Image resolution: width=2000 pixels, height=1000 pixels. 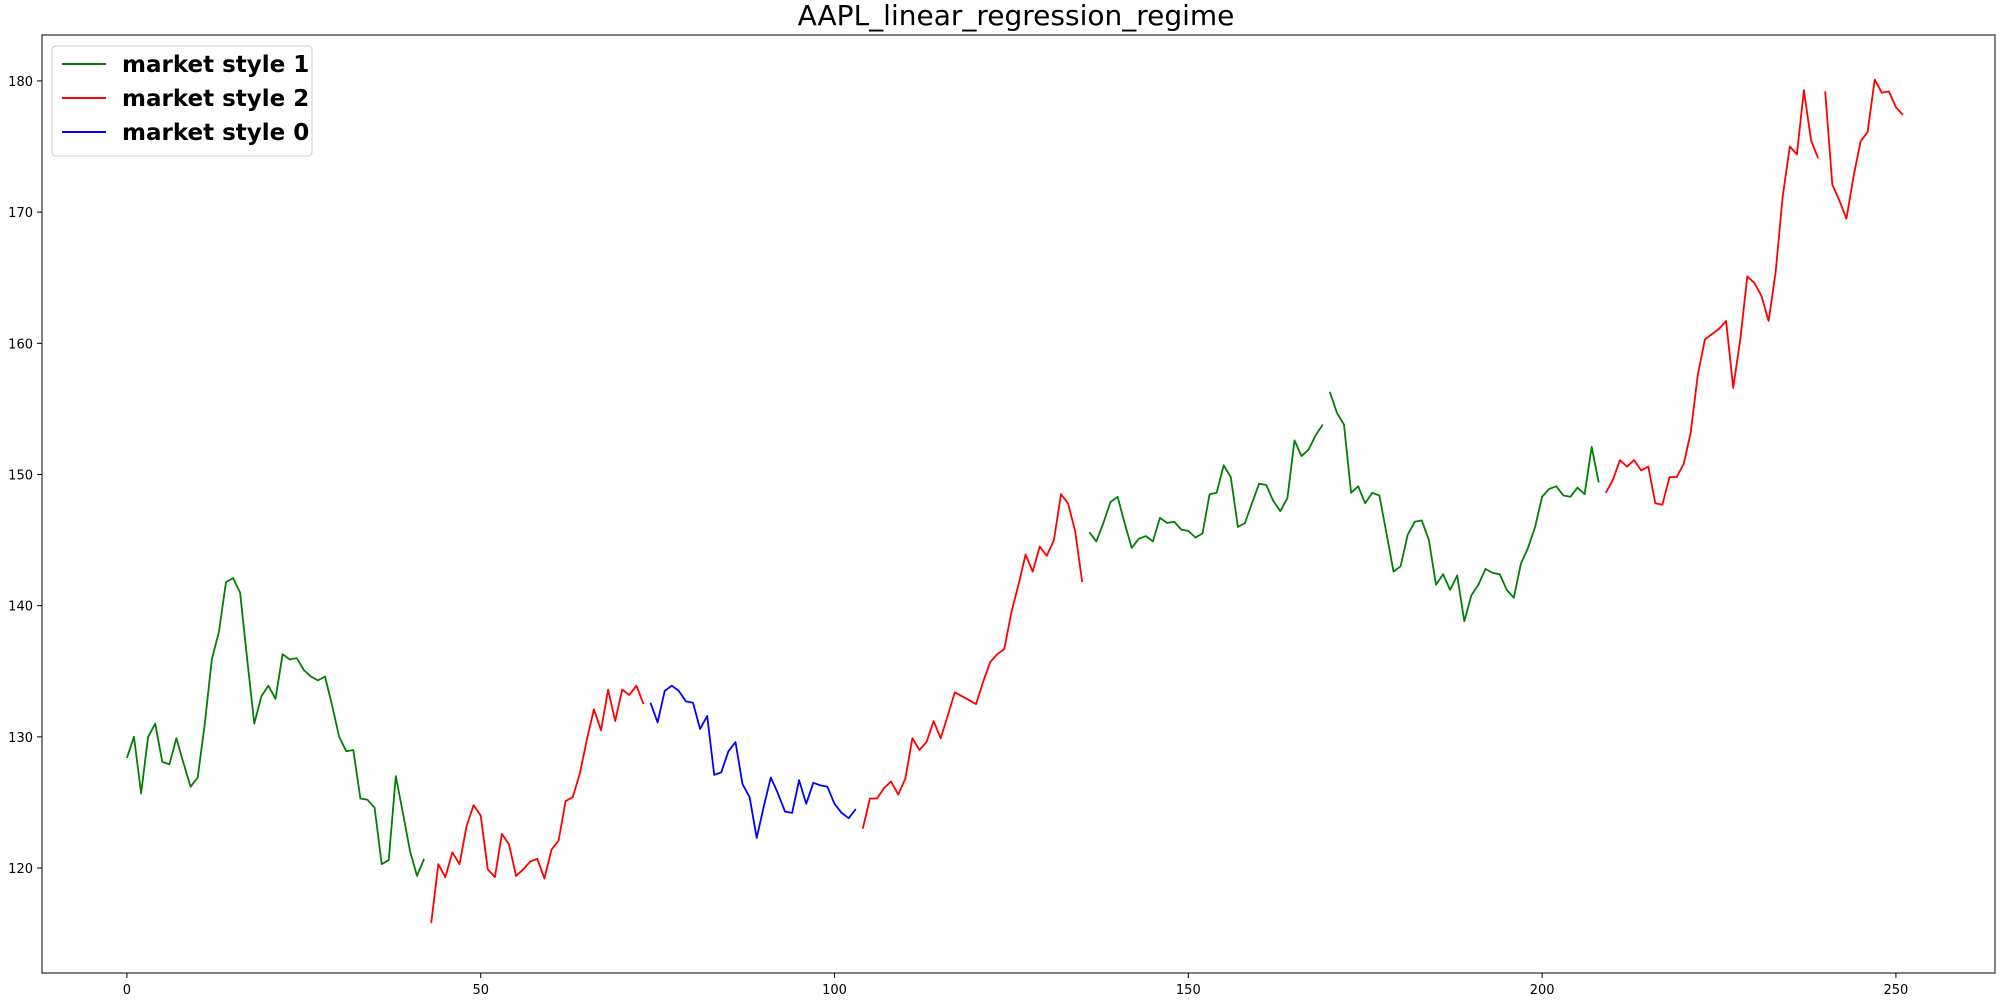 I want to click on legend-label: market style 2, so click(x=215, y=99).